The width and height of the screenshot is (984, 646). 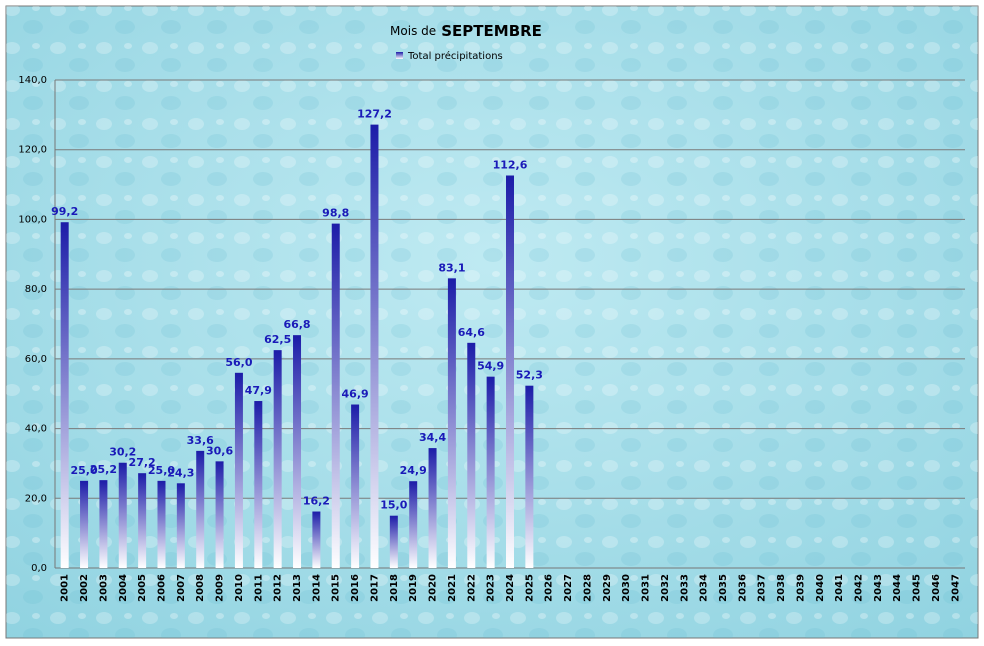 What do you see at coordinates (917, 588) in the screenshot?
I see `x-tick-label: 2045` at bounding box center [917, 588].